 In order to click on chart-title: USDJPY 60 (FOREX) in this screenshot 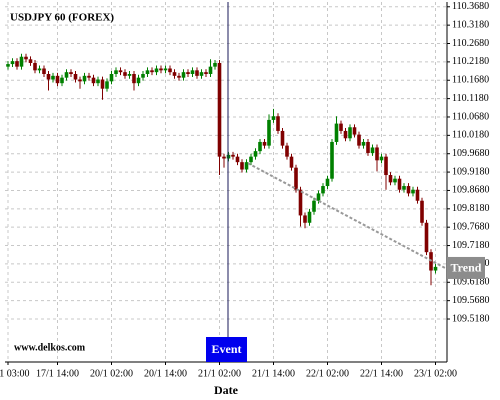, I will do `click(62, 18)`.